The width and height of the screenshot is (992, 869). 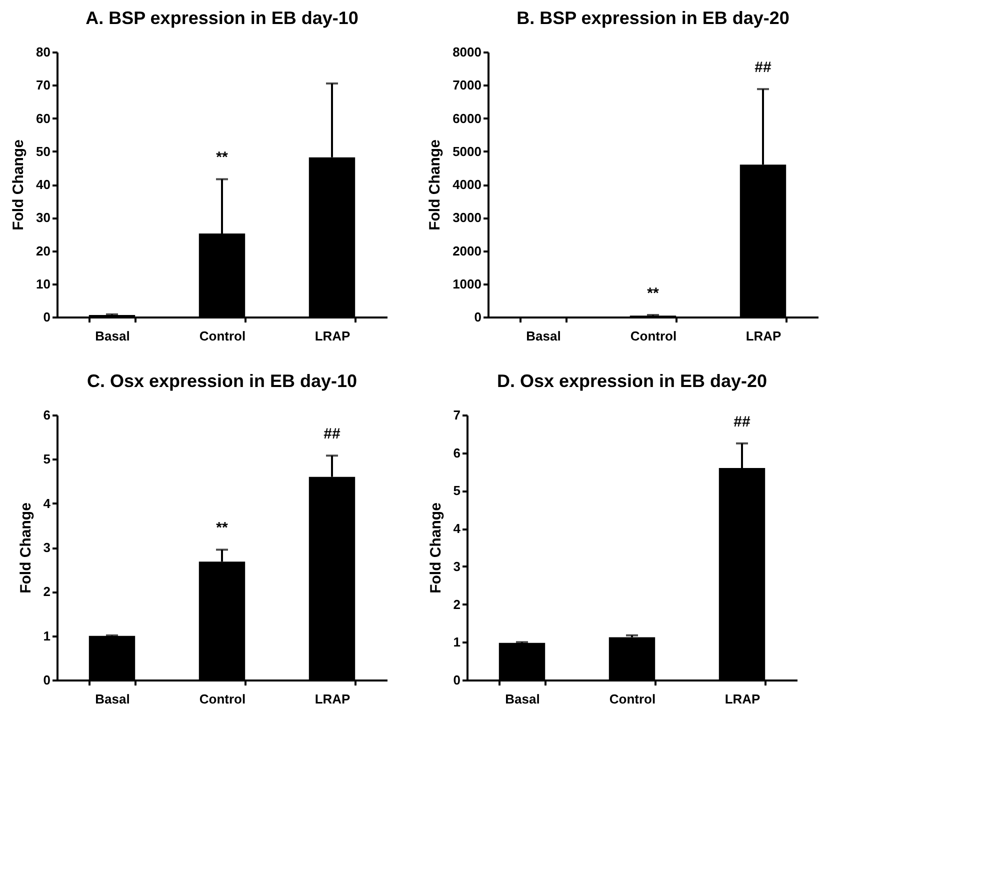 What do you see at coordinates (222, 381) in the screenshot?
I see `chart-title: C. Osx expression in EB day-10` at bounding box center [222, 381].